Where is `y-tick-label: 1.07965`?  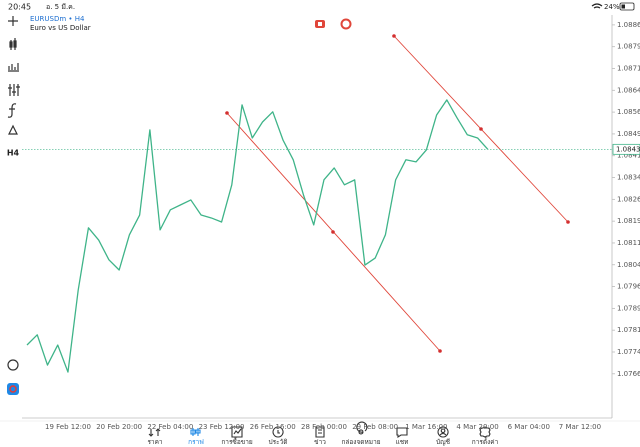
y-tick-label: 1.07965 is located at coordinates (628, 287).